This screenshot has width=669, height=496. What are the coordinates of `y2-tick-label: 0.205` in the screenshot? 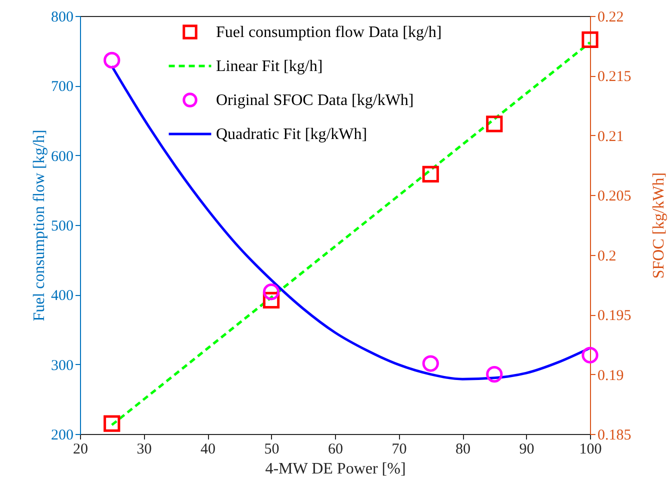 It's located at (615, 196).